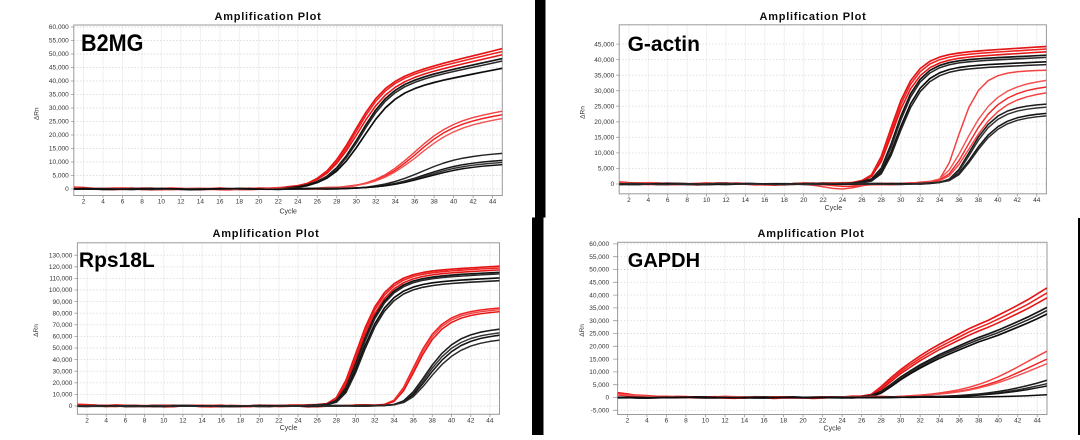  Describe the element at coordinates (117, 260) in the screenshot. I see `svg-text: Rps18L` at that location.